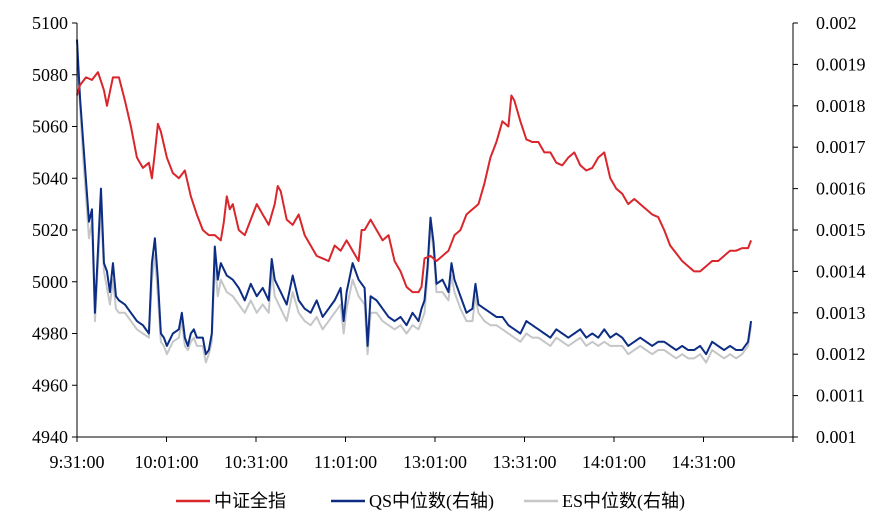  Describe the element at coordinates (841, 64) in the screenshot. I see `y-right-tick-label: 0.0019` at that location.